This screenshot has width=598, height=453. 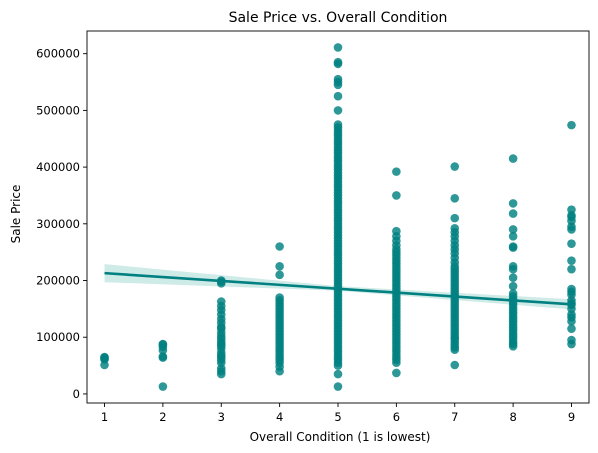 What do you see at coordinates (58, 337) in the screenshot?
I see `y-tick-label: 100000` at bounding box center [58, 337].